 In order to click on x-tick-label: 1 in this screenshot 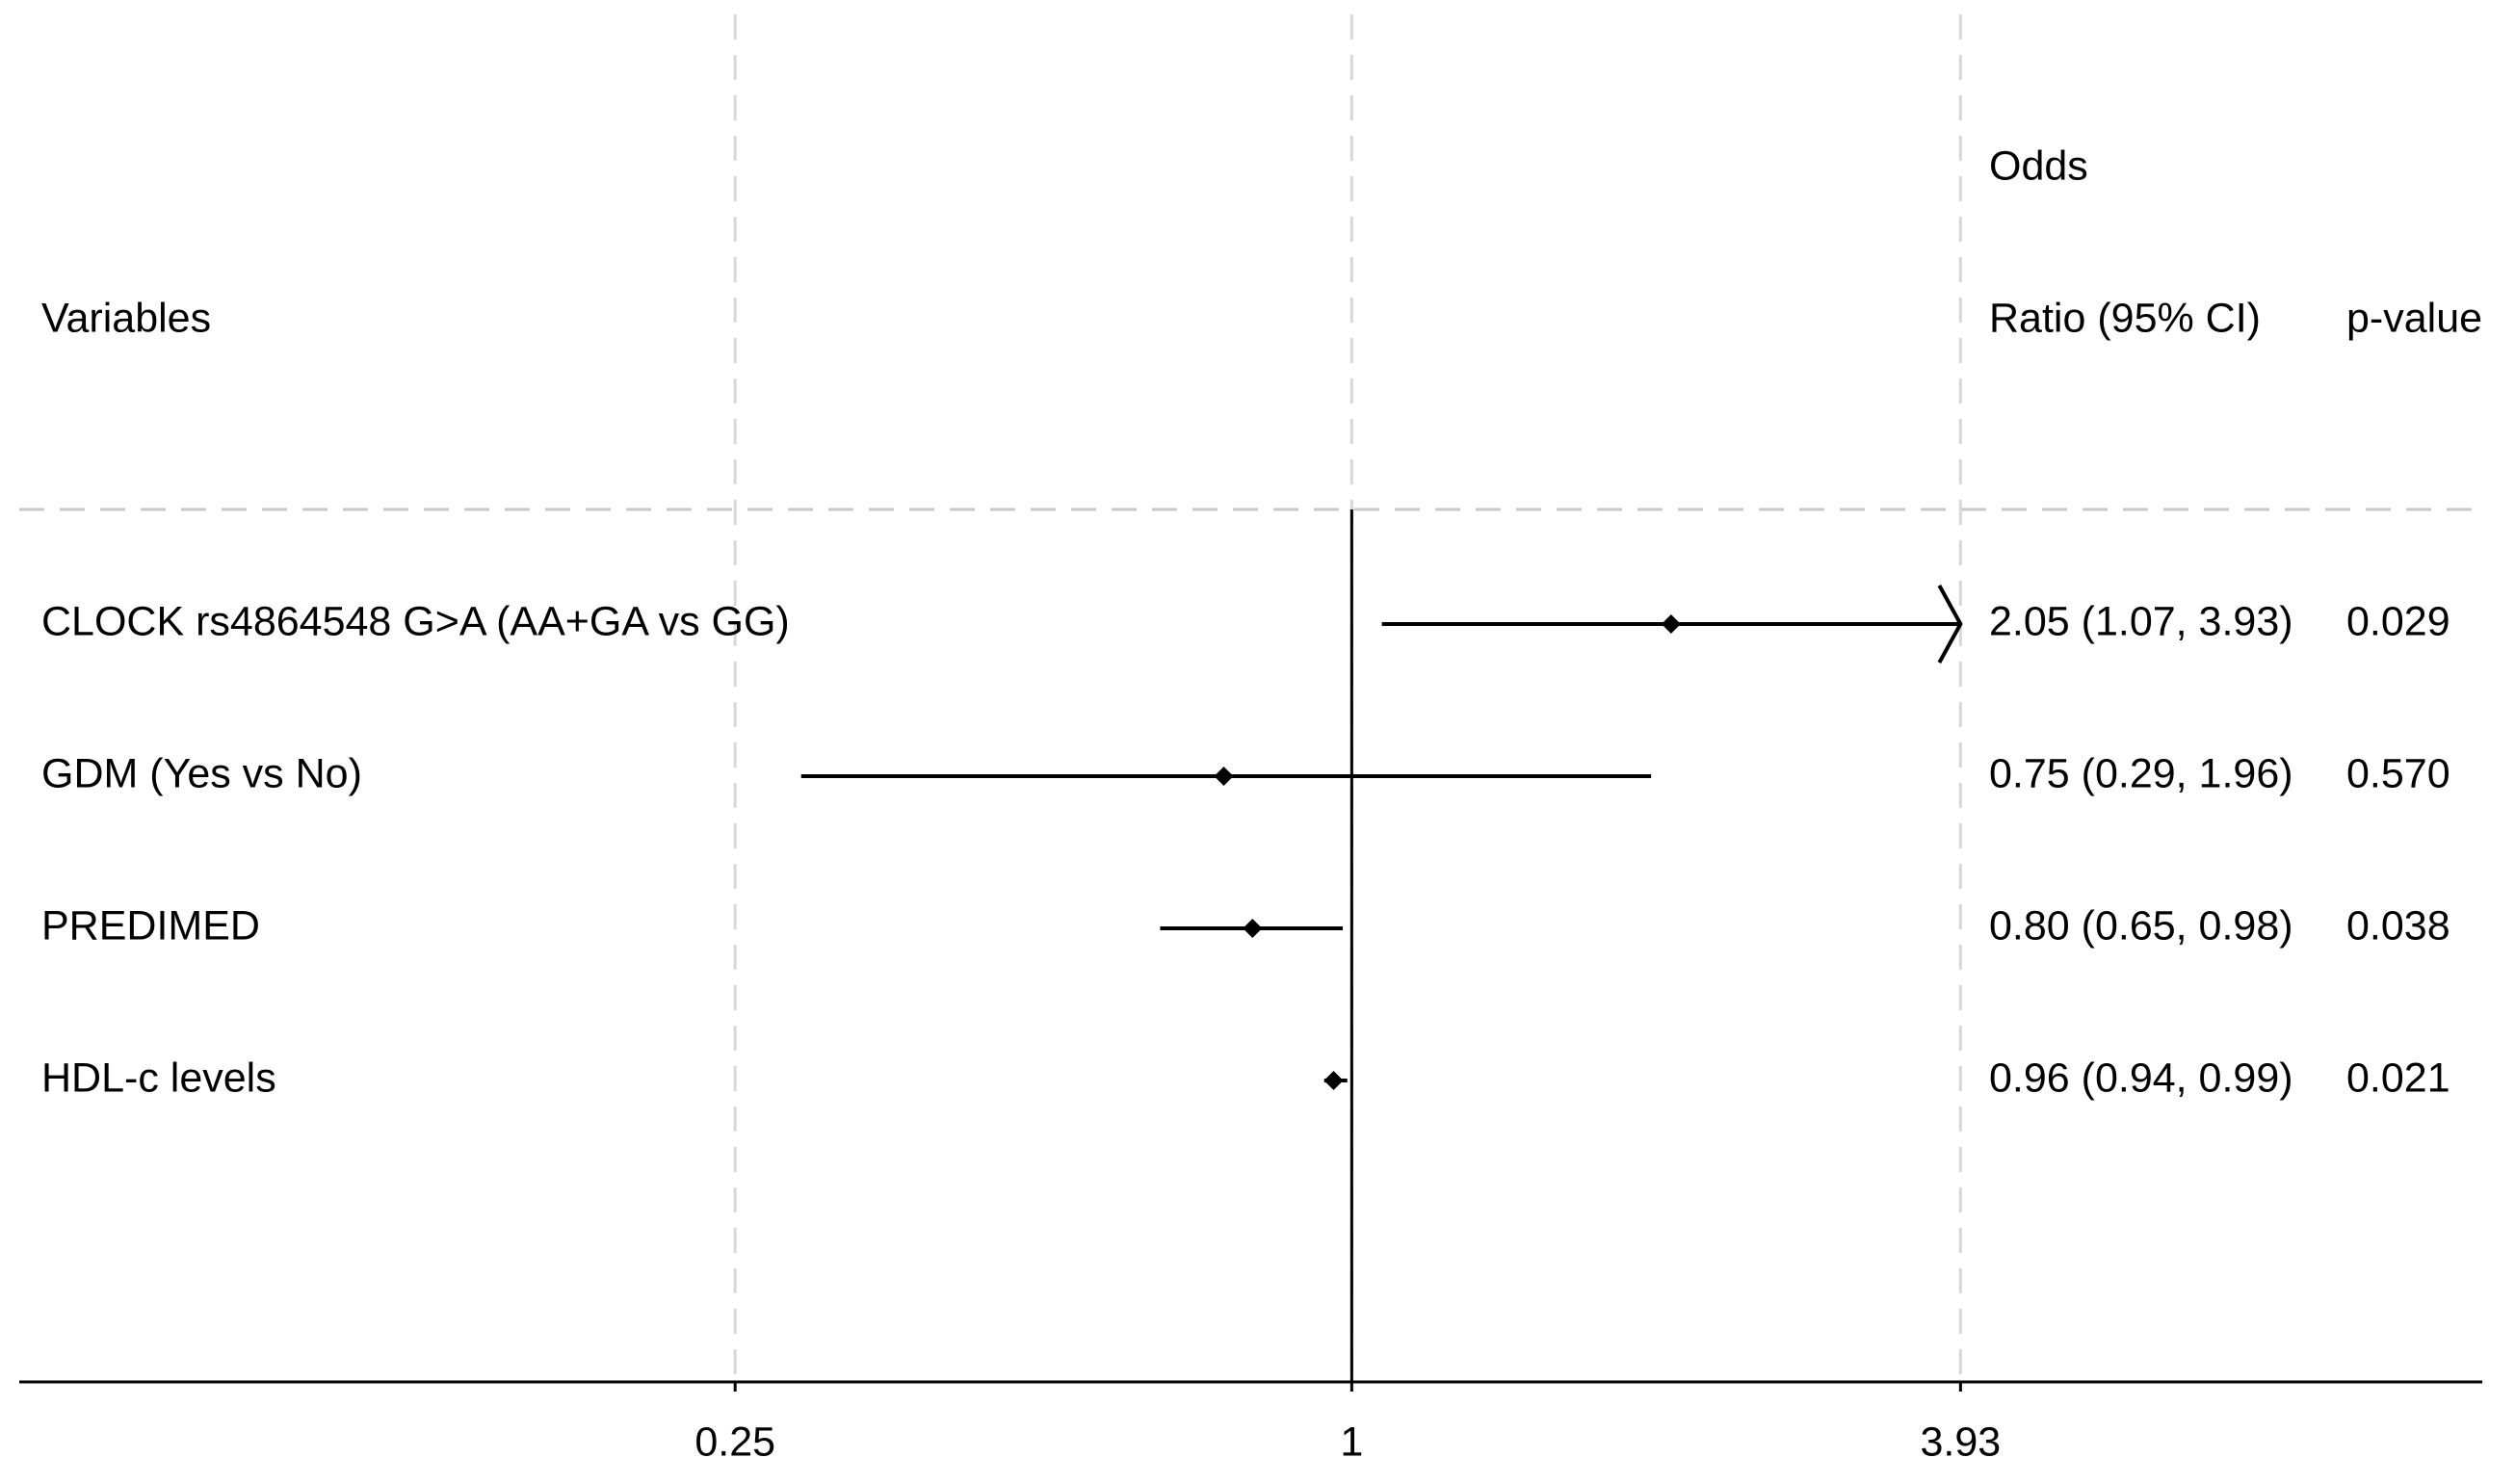, I will do `click(1351, 1442)`.